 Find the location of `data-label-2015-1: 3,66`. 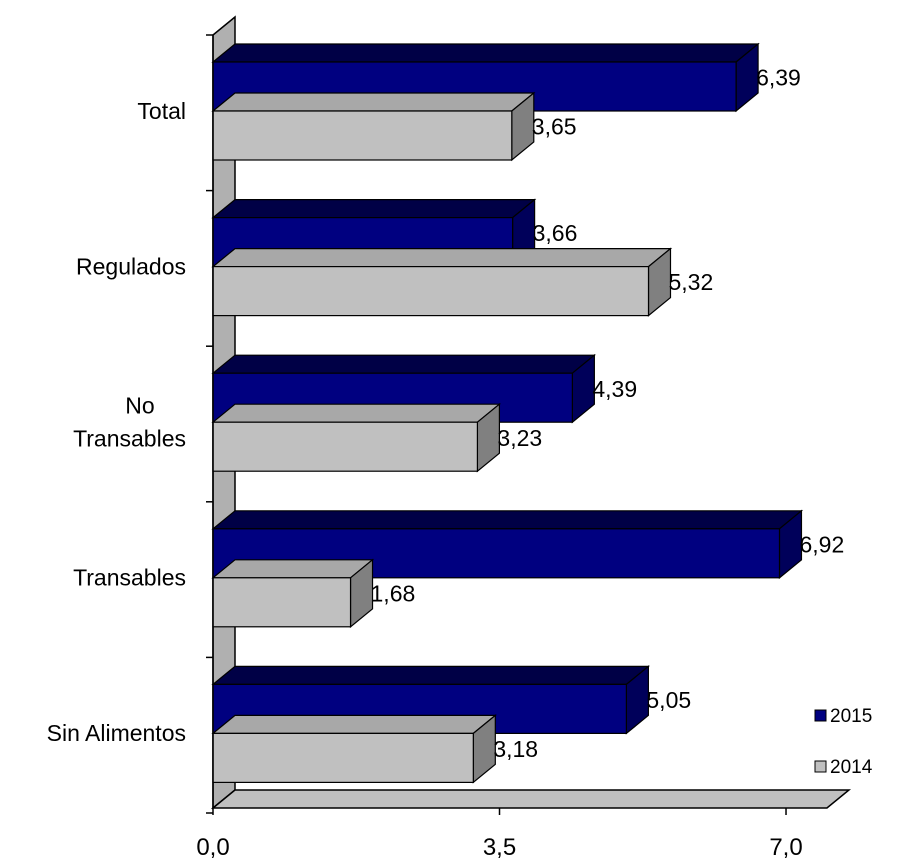

data-label-2015-1: 3,66 is located at coordinates (555, 233).